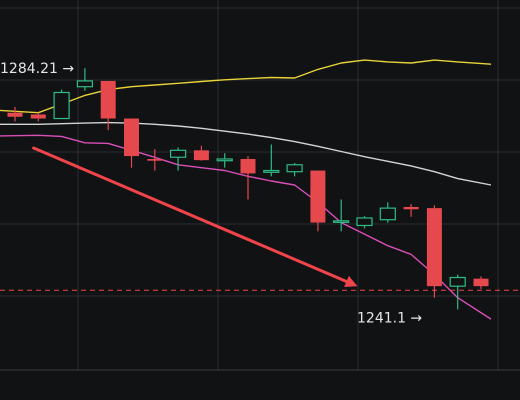 The image size is (520, 400). Describe the element at coordinates (246, 86) in the screenshot. I see `bollinger-upper-line` at that location.